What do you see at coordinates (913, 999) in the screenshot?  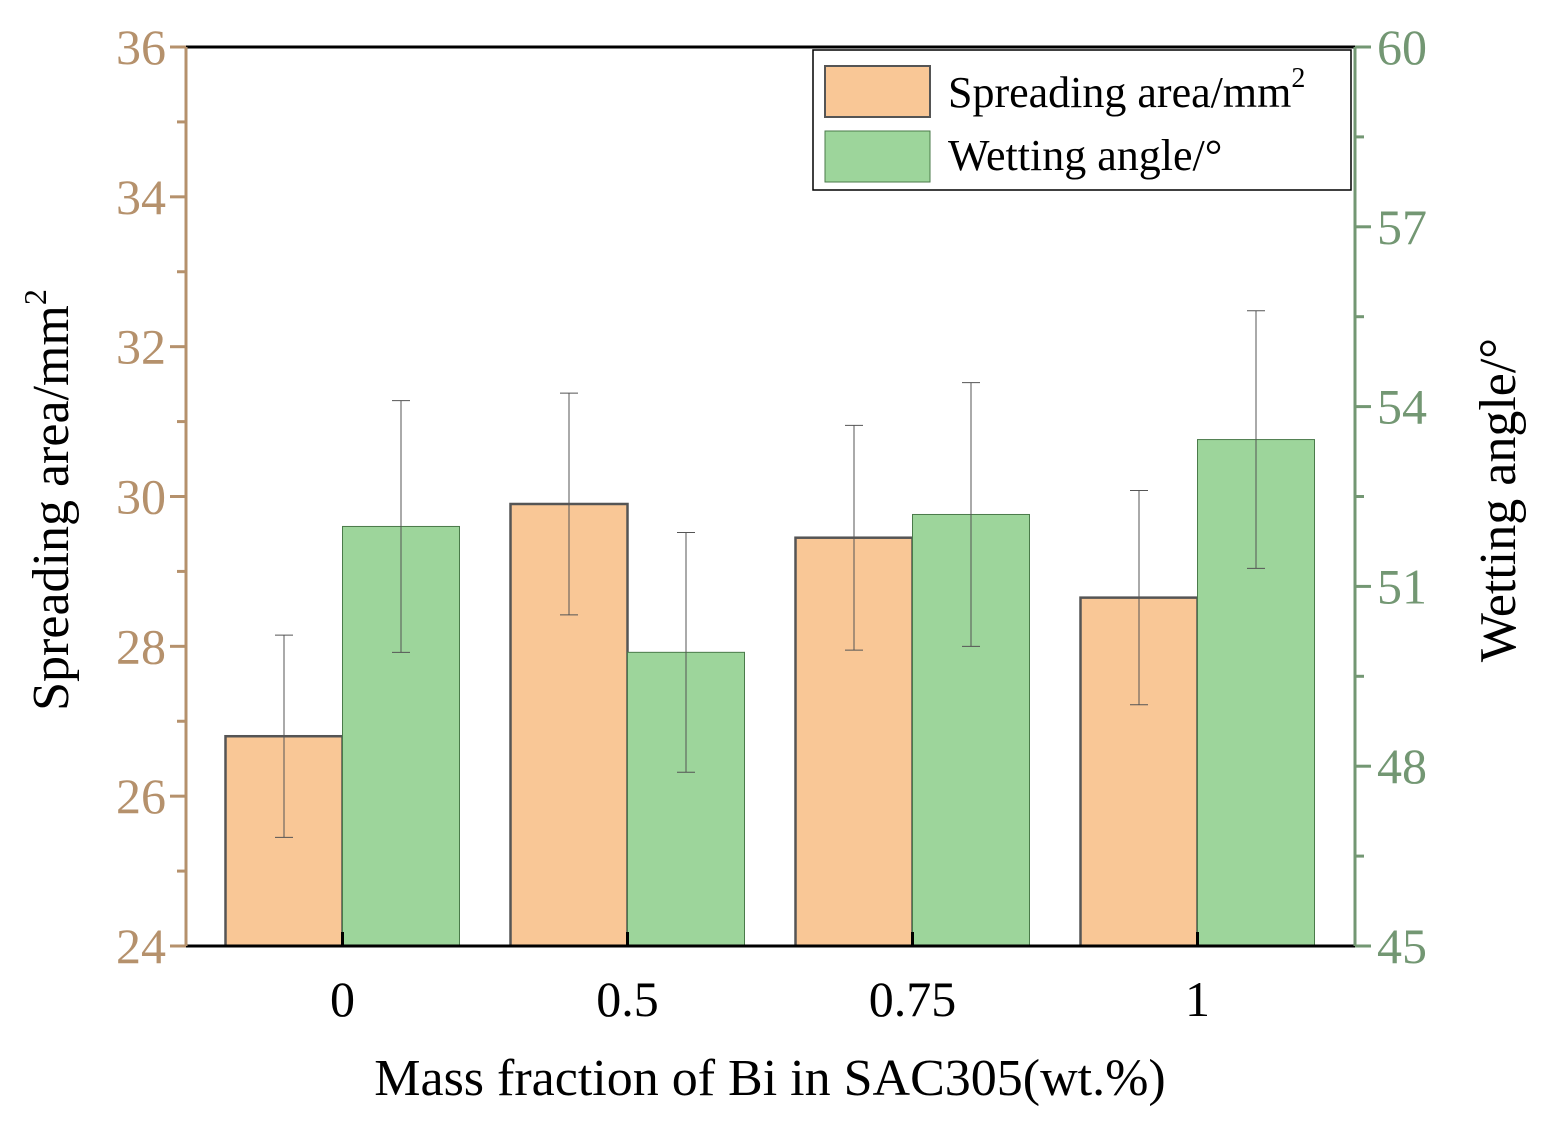 I see `x-tick-label-2: 0.75` at bounding box center [913, 999].